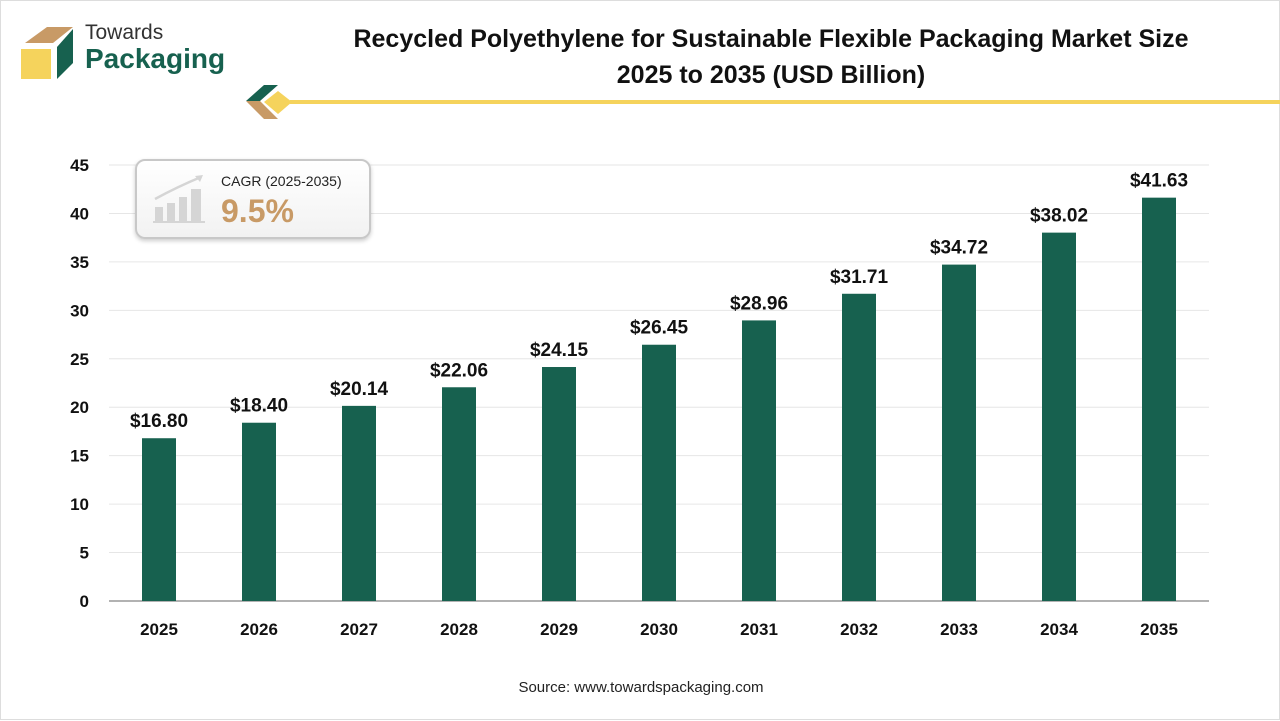 The height and width of the screenshot is (721, 1280). Describe the element at coordinates (763, 102) in the screenshot. I see `title-divider-decoration` at that location.